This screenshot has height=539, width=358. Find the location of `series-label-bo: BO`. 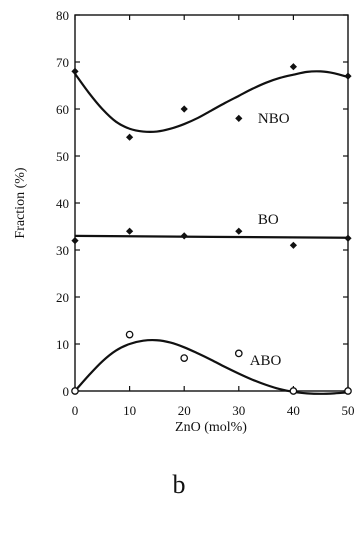

series-label-bo: BO is located at coordinates (268, 220).